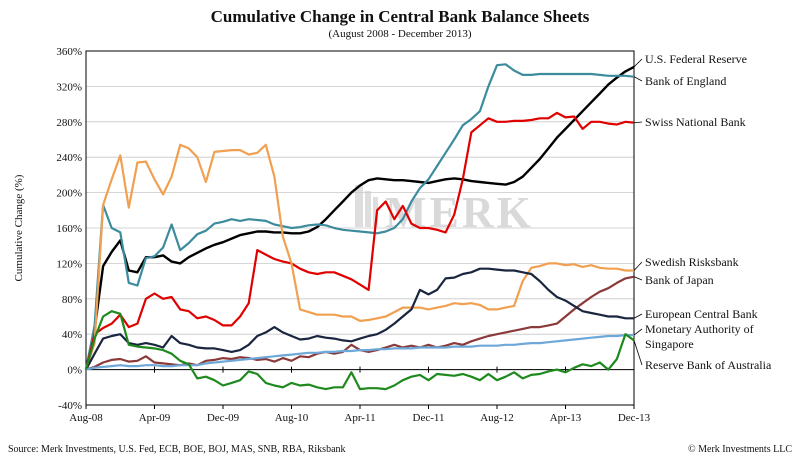 The image size is (800, 469). I want to click on x-tick-label: Apr-11, so click(359, 418).